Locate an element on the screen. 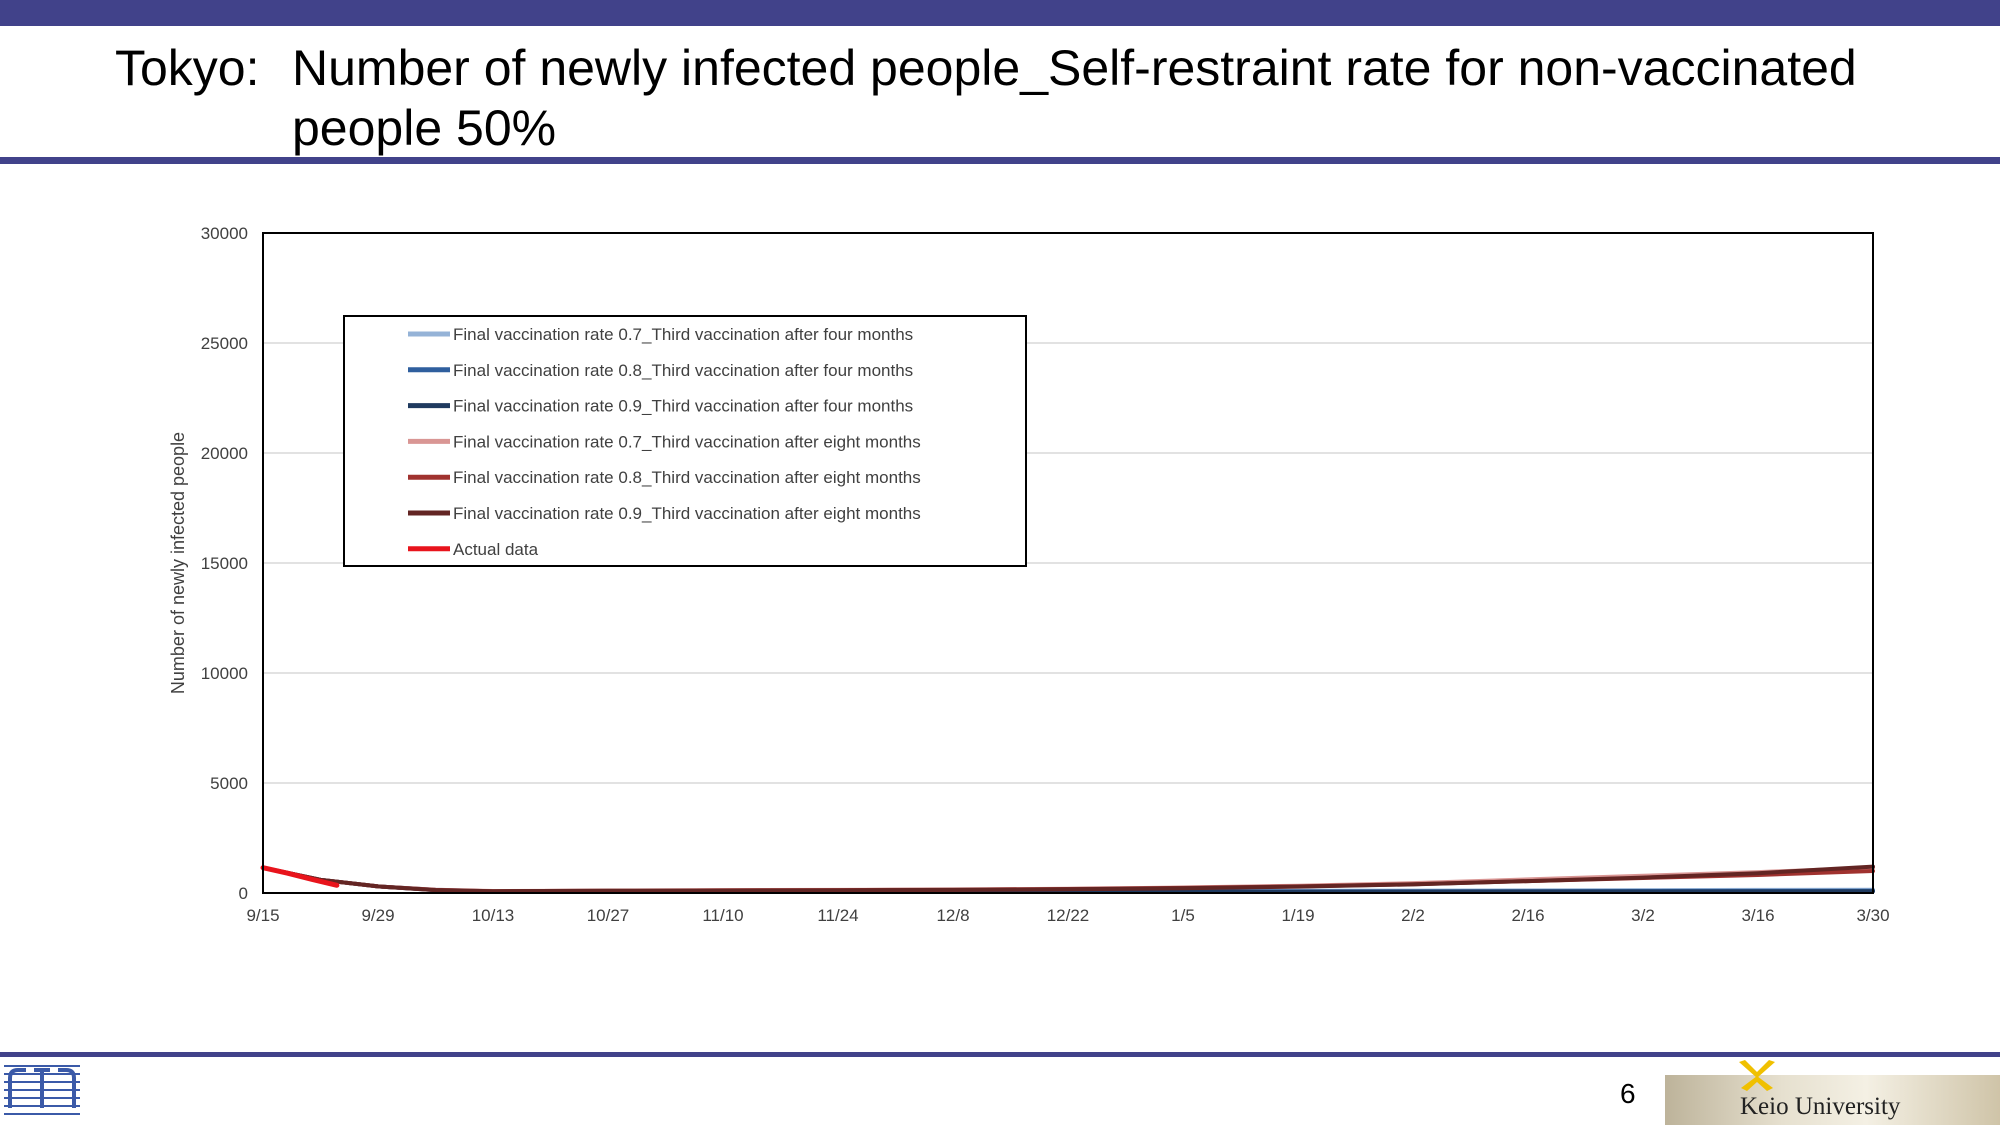  y-tick-label: 0 is located at coordinates (243, 893).